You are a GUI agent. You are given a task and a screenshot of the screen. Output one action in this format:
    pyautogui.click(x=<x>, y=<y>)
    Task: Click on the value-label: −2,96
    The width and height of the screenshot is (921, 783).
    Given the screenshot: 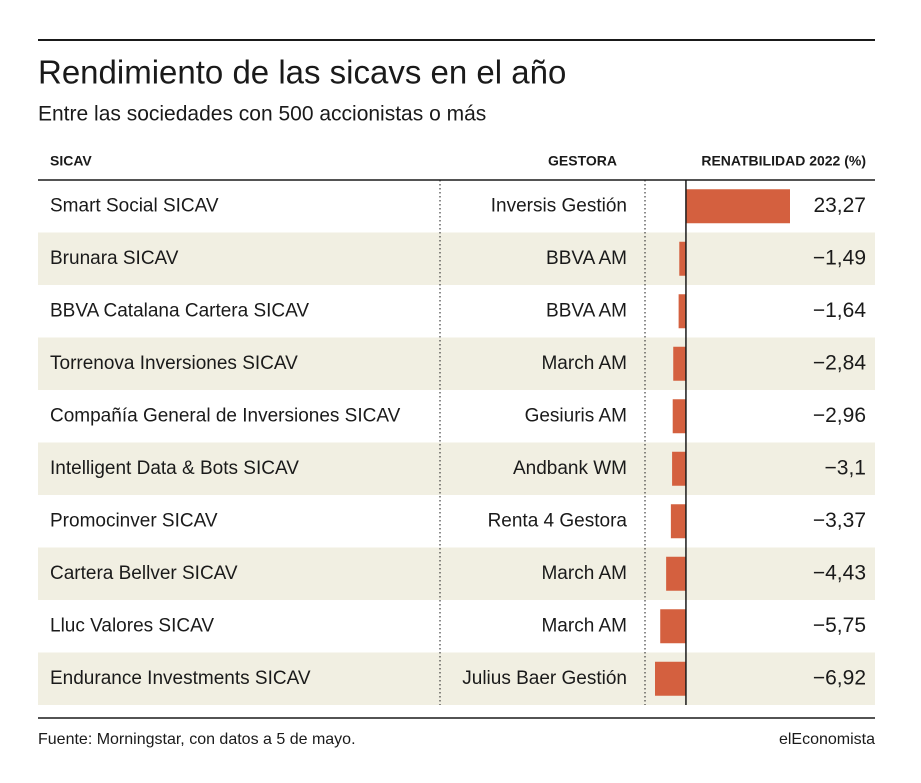 What is the action you would take?
    pyautogui.click(x=839, y=415)
    